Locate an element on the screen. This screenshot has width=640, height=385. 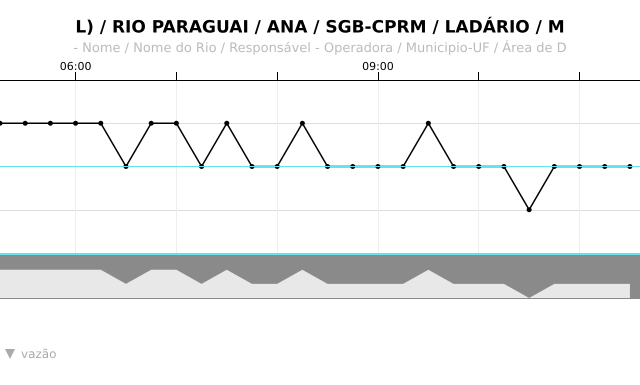
chart-subtitle: - Nome / Nome do Rio / Responsável - Operadora / Municipio-UF / Área de D is located at coordinates (320, 47).